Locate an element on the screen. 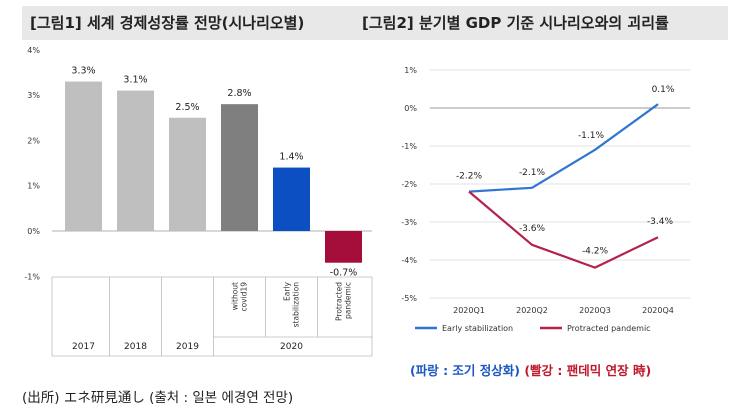  color-note: (파랑 : 조기 정상화) (빨강 : 팬데믹 연장 時) is located at coordinates (530, 369).